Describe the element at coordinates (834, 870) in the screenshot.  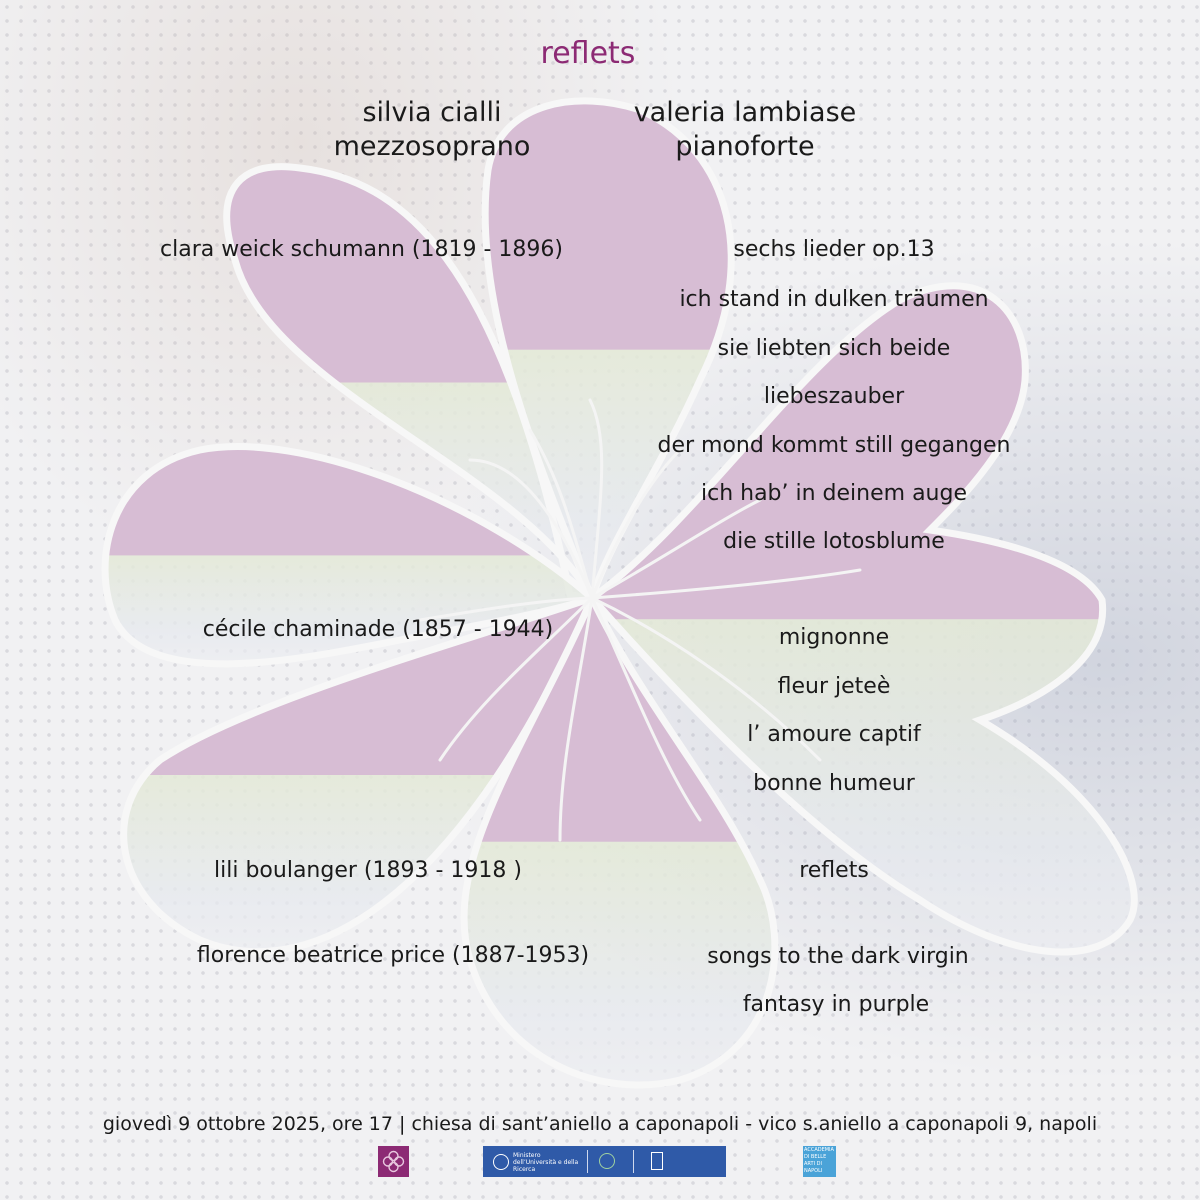
I see `work-title: reflets` at that location.